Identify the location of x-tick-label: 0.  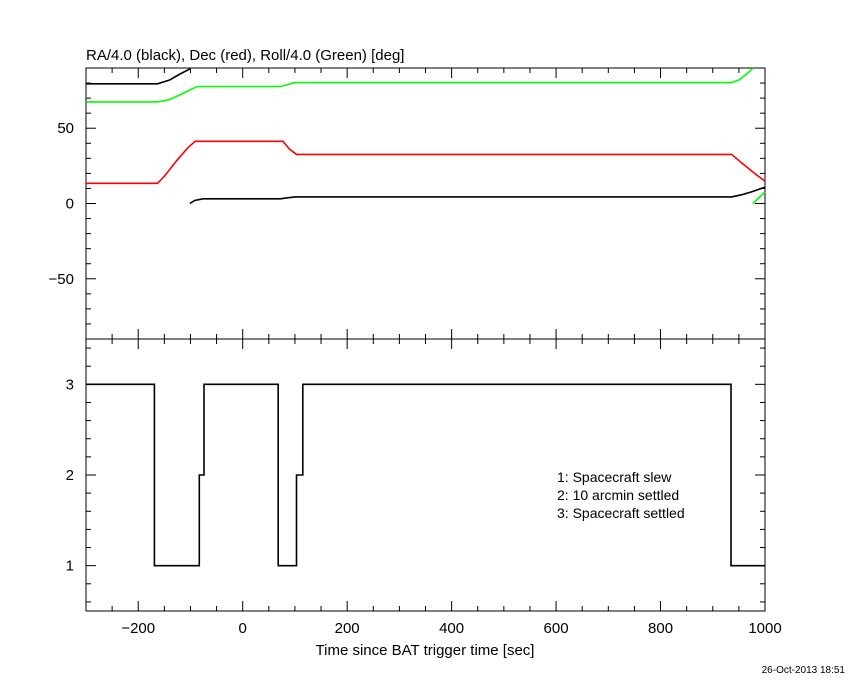
(243, 628).